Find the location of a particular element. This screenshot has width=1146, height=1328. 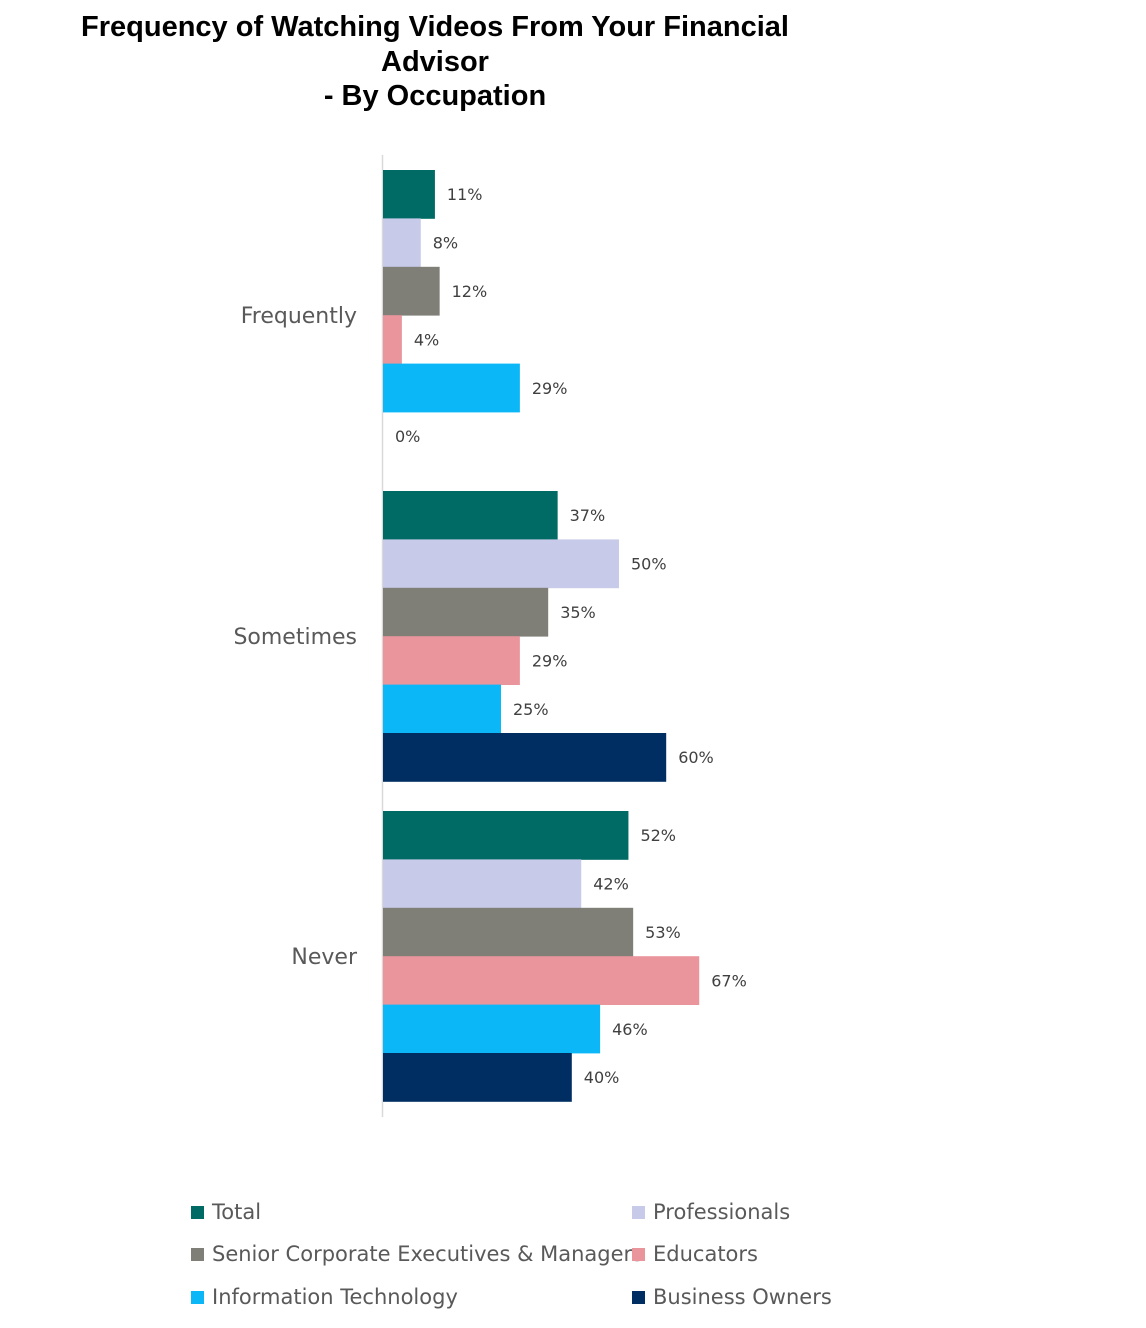

chart-title-line-3: - By Occupation is located at coordinates (435, 96).